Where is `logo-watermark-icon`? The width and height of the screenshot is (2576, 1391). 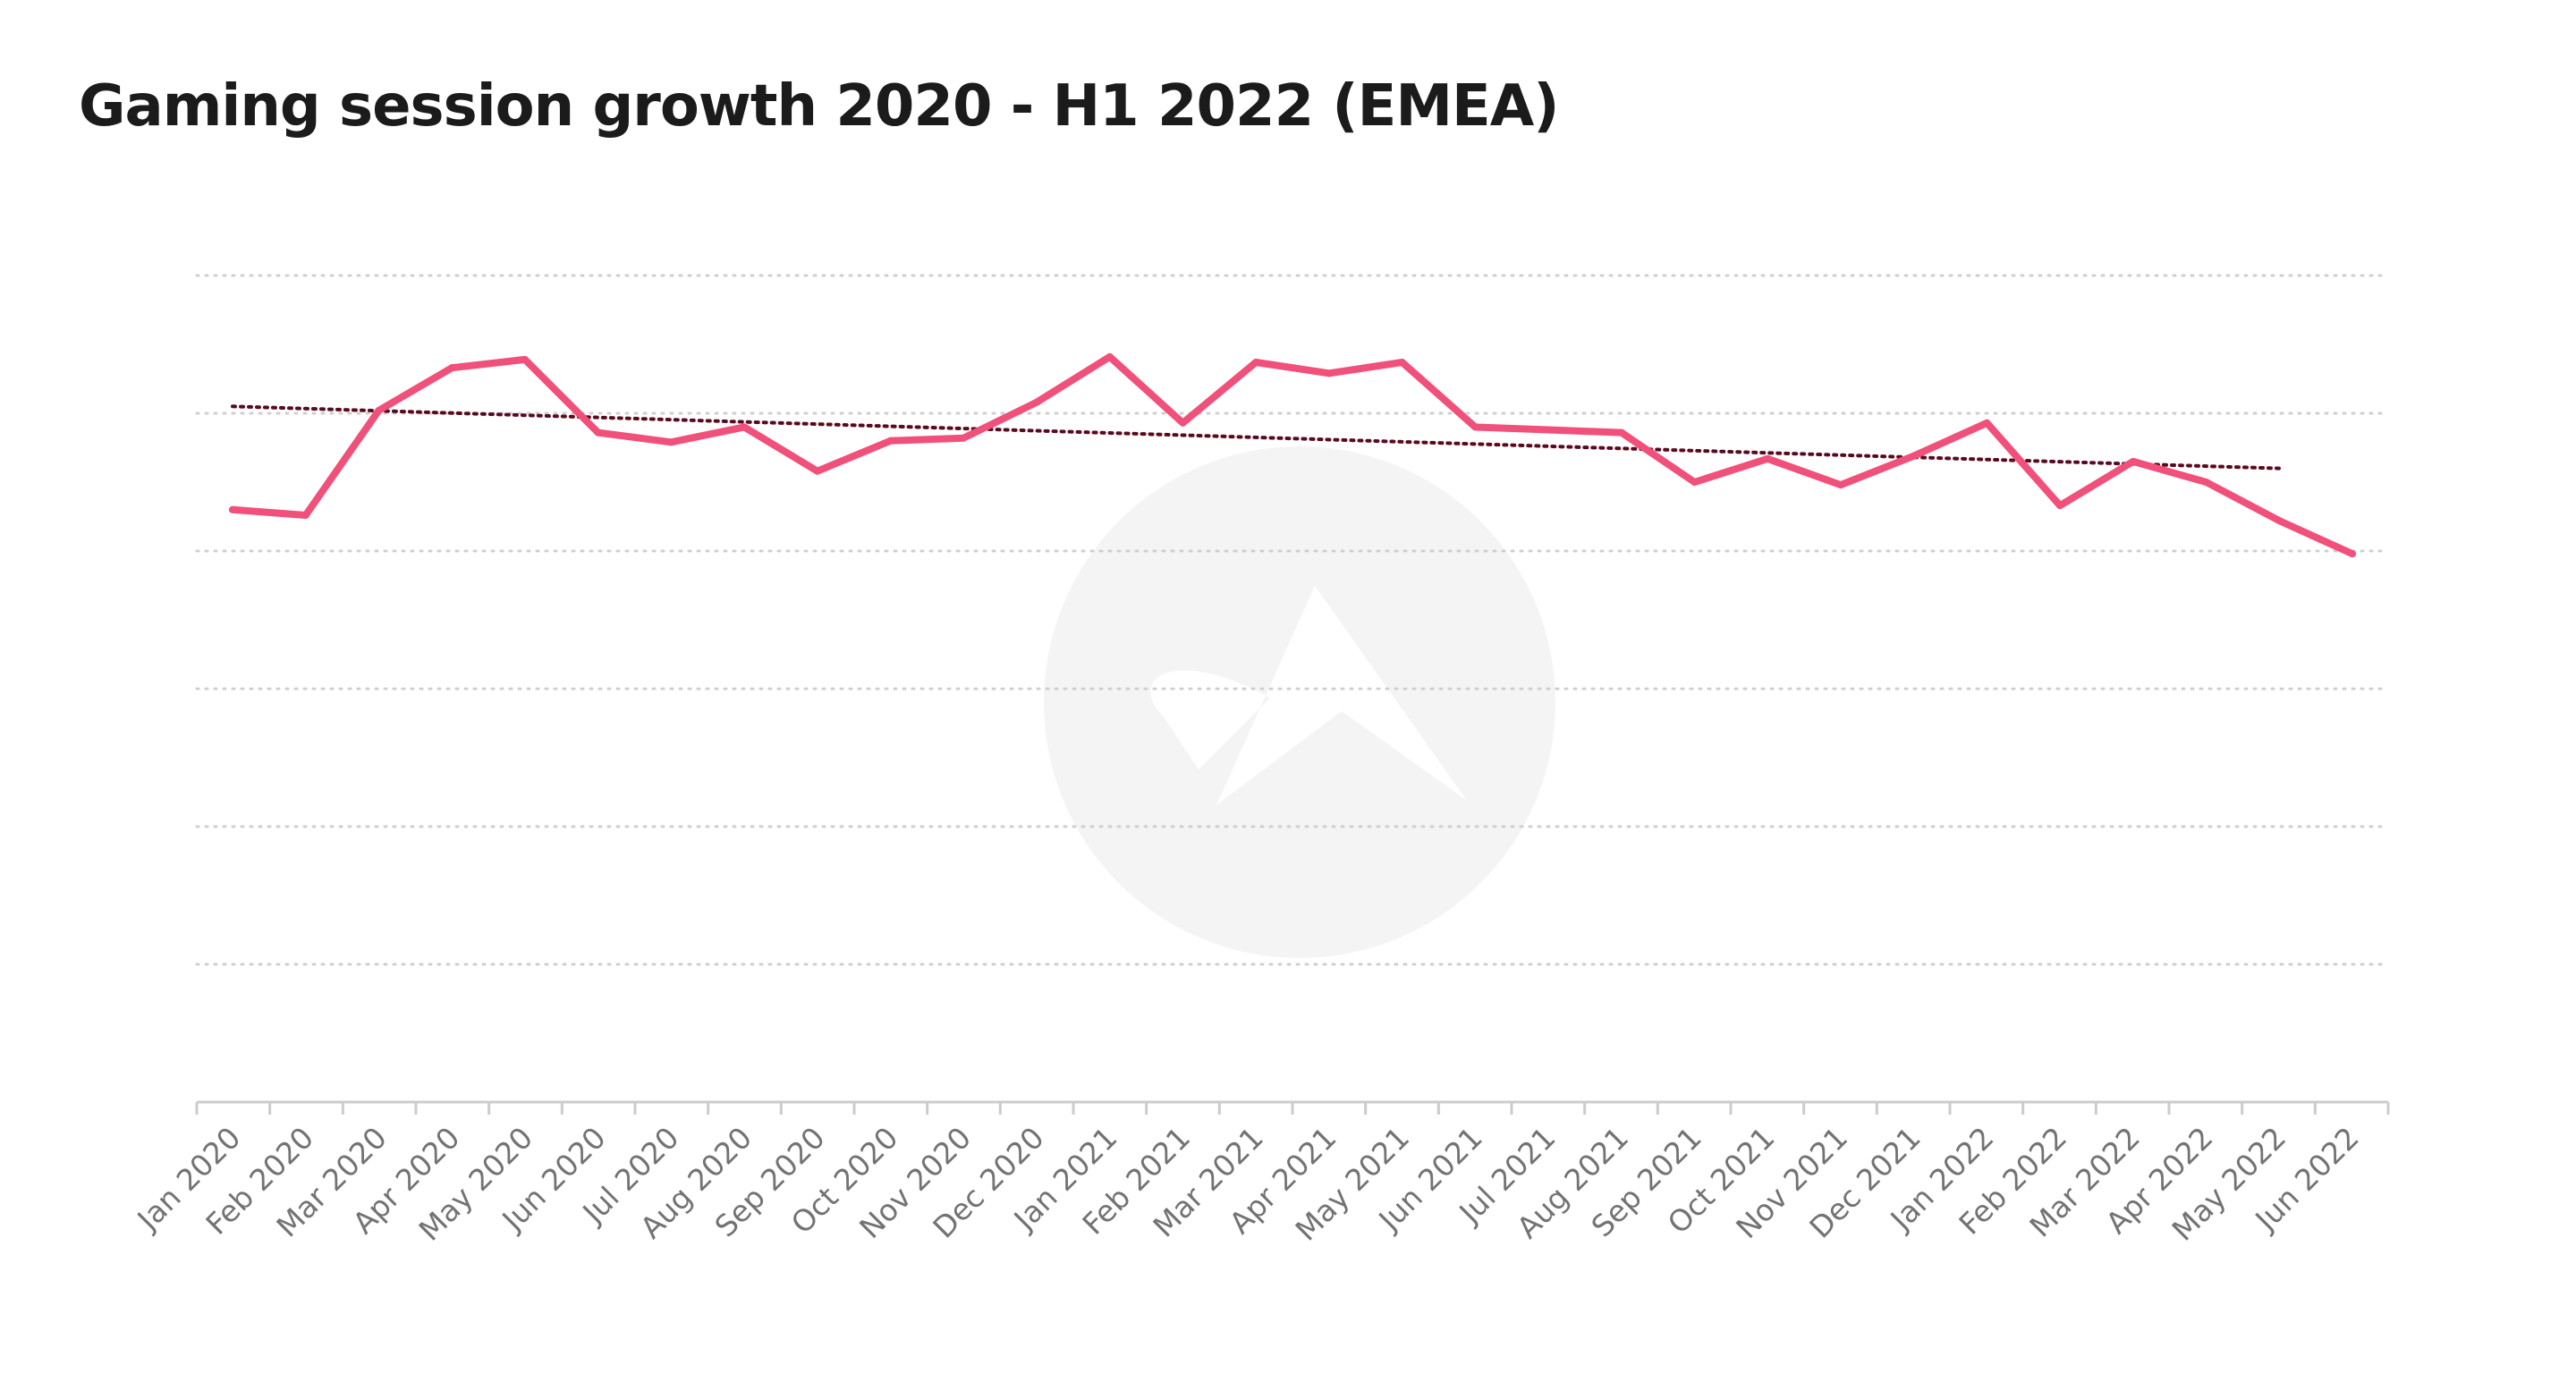
logo-watermark-icon is located at coordinates (1299, 702).